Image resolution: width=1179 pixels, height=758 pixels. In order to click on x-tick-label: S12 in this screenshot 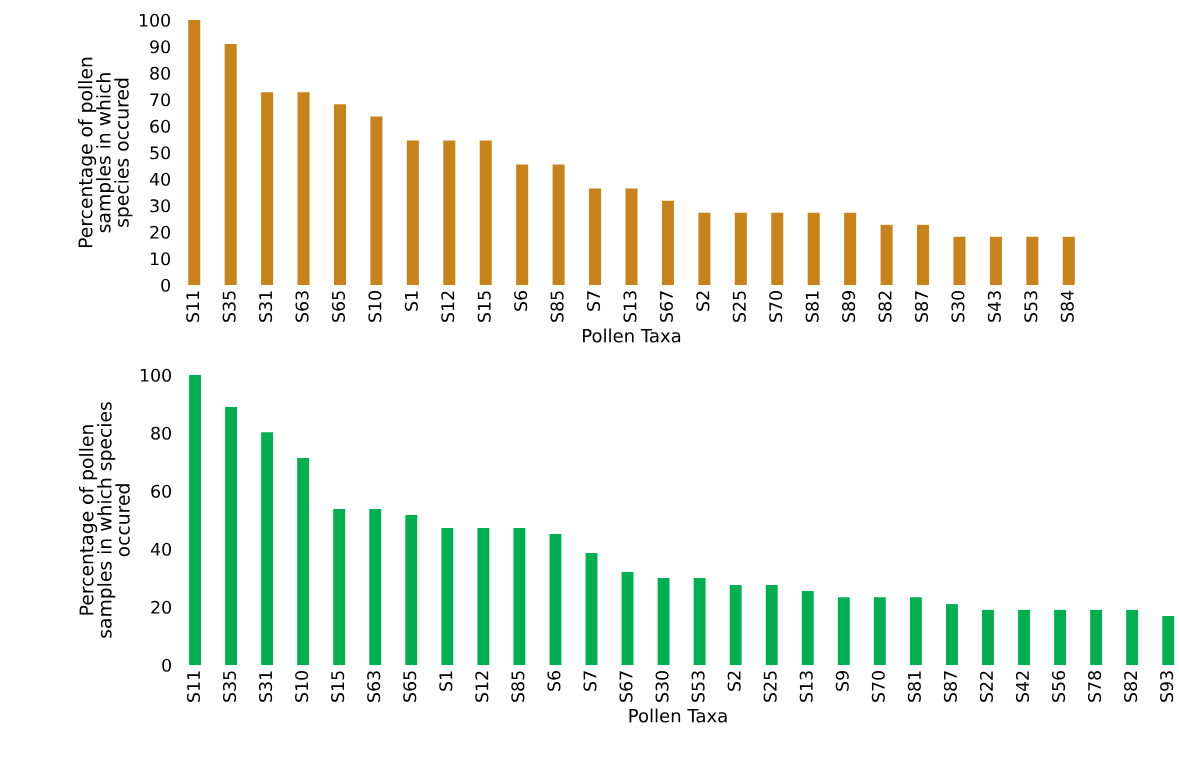, I will do `click(482, 686)`.